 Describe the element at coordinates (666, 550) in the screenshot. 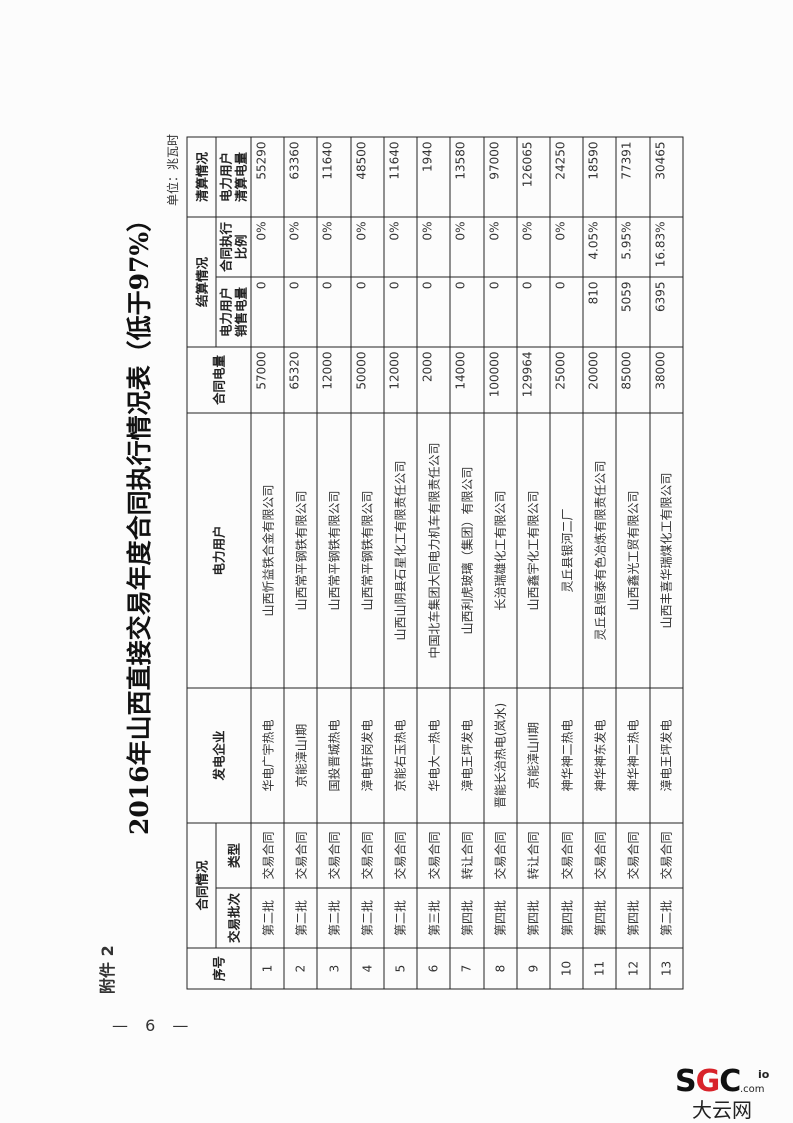

I see `cell-customer: 山西丰喜华瑞煤化工有限公司` at that location.